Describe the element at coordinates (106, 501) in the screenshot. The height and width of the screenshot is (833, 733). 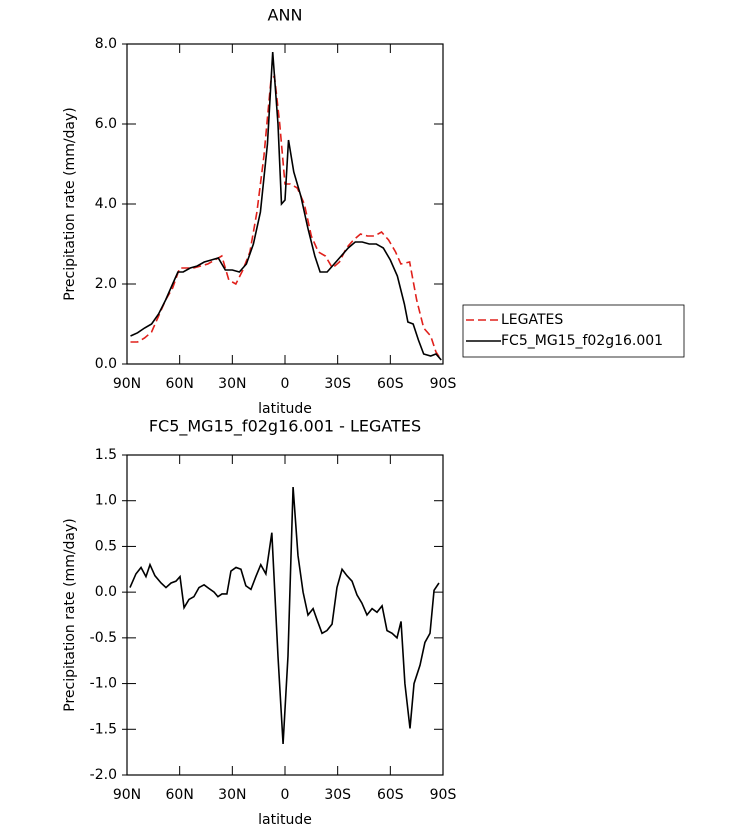
I see `y-tick-label: 1.0` at that location.